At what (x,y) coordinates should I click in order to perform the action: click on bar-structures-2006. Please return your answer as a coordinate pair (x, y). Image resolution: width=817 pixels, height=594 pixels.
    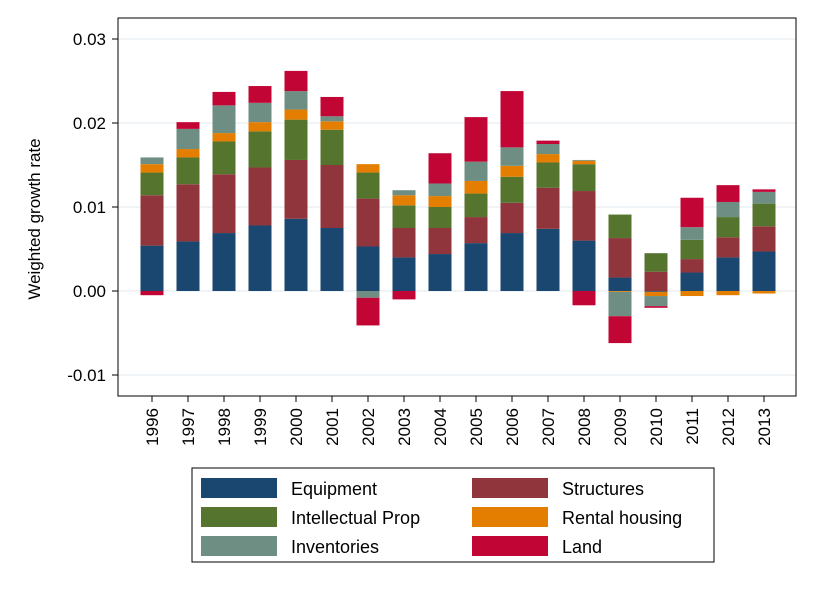
    Looking at the image, I should click on (512, 218).